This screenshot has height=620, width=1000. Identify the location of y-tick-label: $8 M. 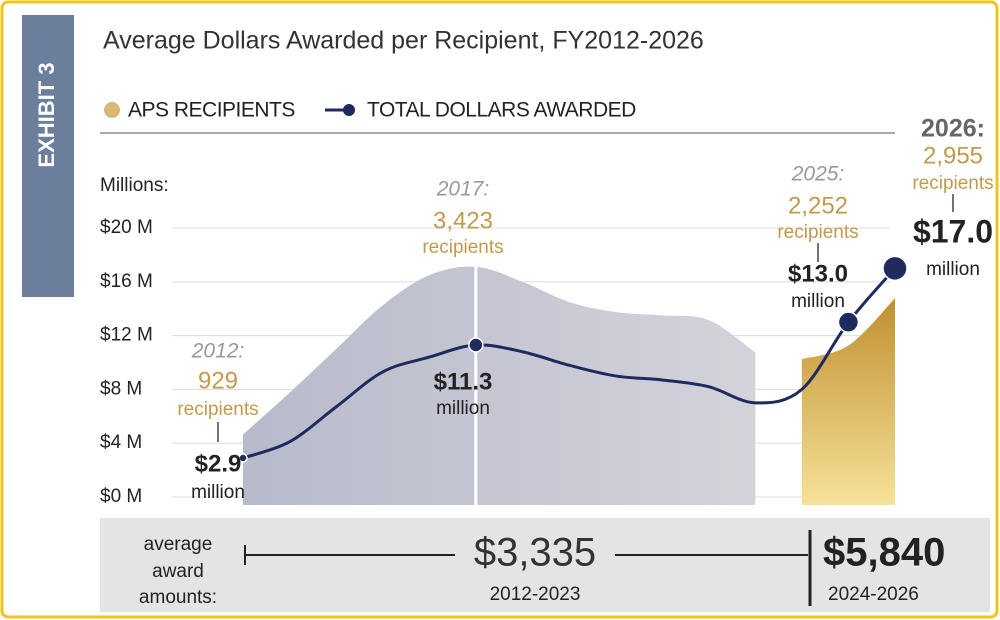
(121, 388).